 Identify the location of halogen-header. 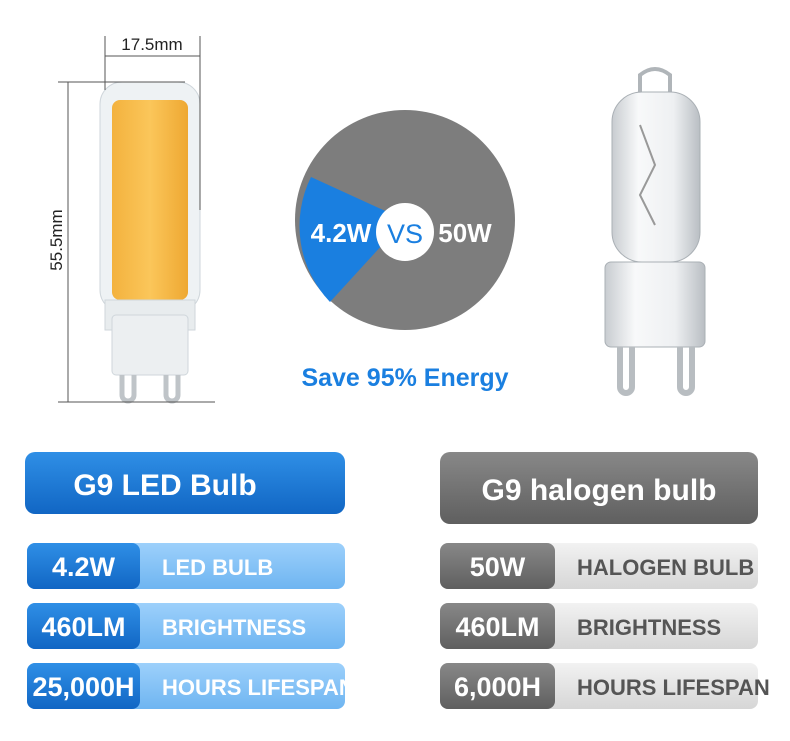
(599, 488).